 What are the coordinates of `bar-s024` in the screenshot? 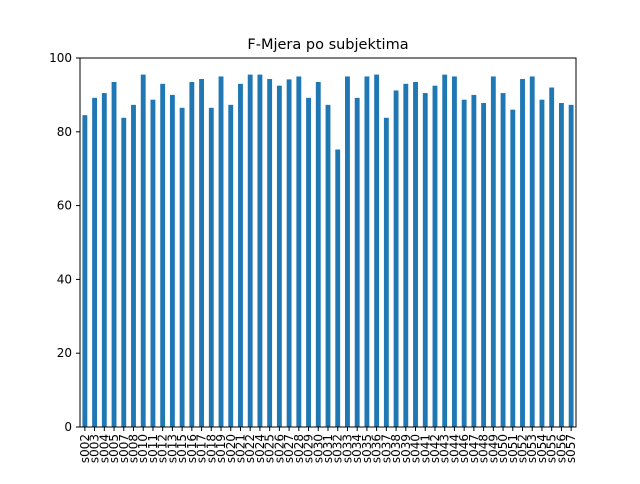 It's located at (260, 251).